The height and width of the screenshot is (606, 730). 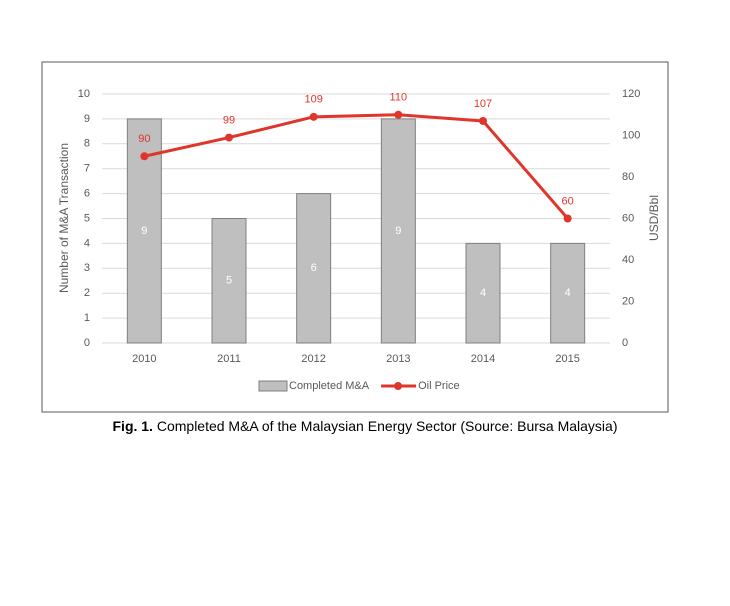 What do you see at coordinates (628, 260) in the screenshot?
I see `y2-tick-label: 40` at bounding box center [628, 260].